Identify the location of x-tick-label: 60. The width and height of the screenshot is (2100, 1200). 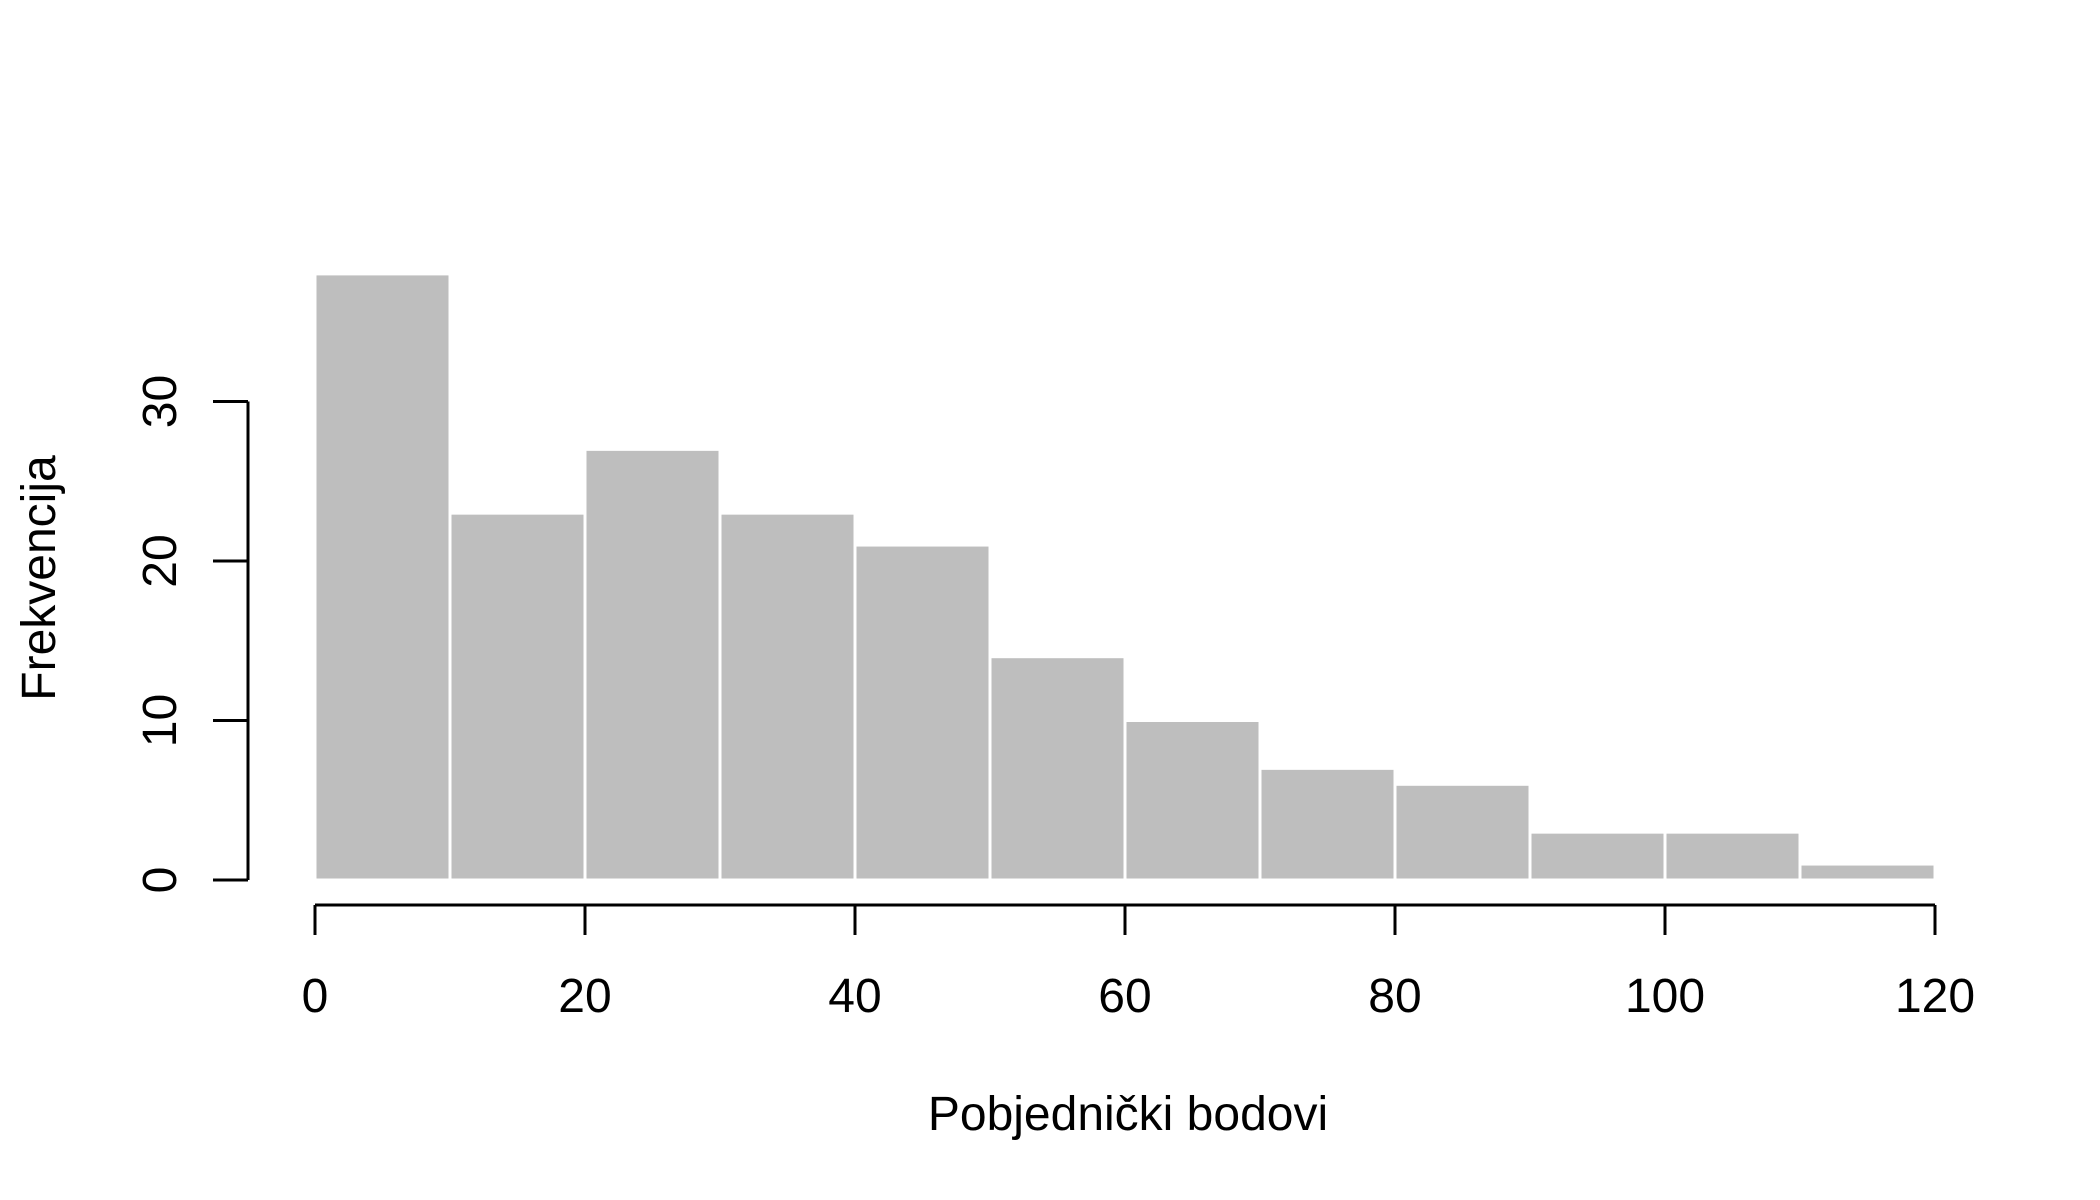
(1124, 996).